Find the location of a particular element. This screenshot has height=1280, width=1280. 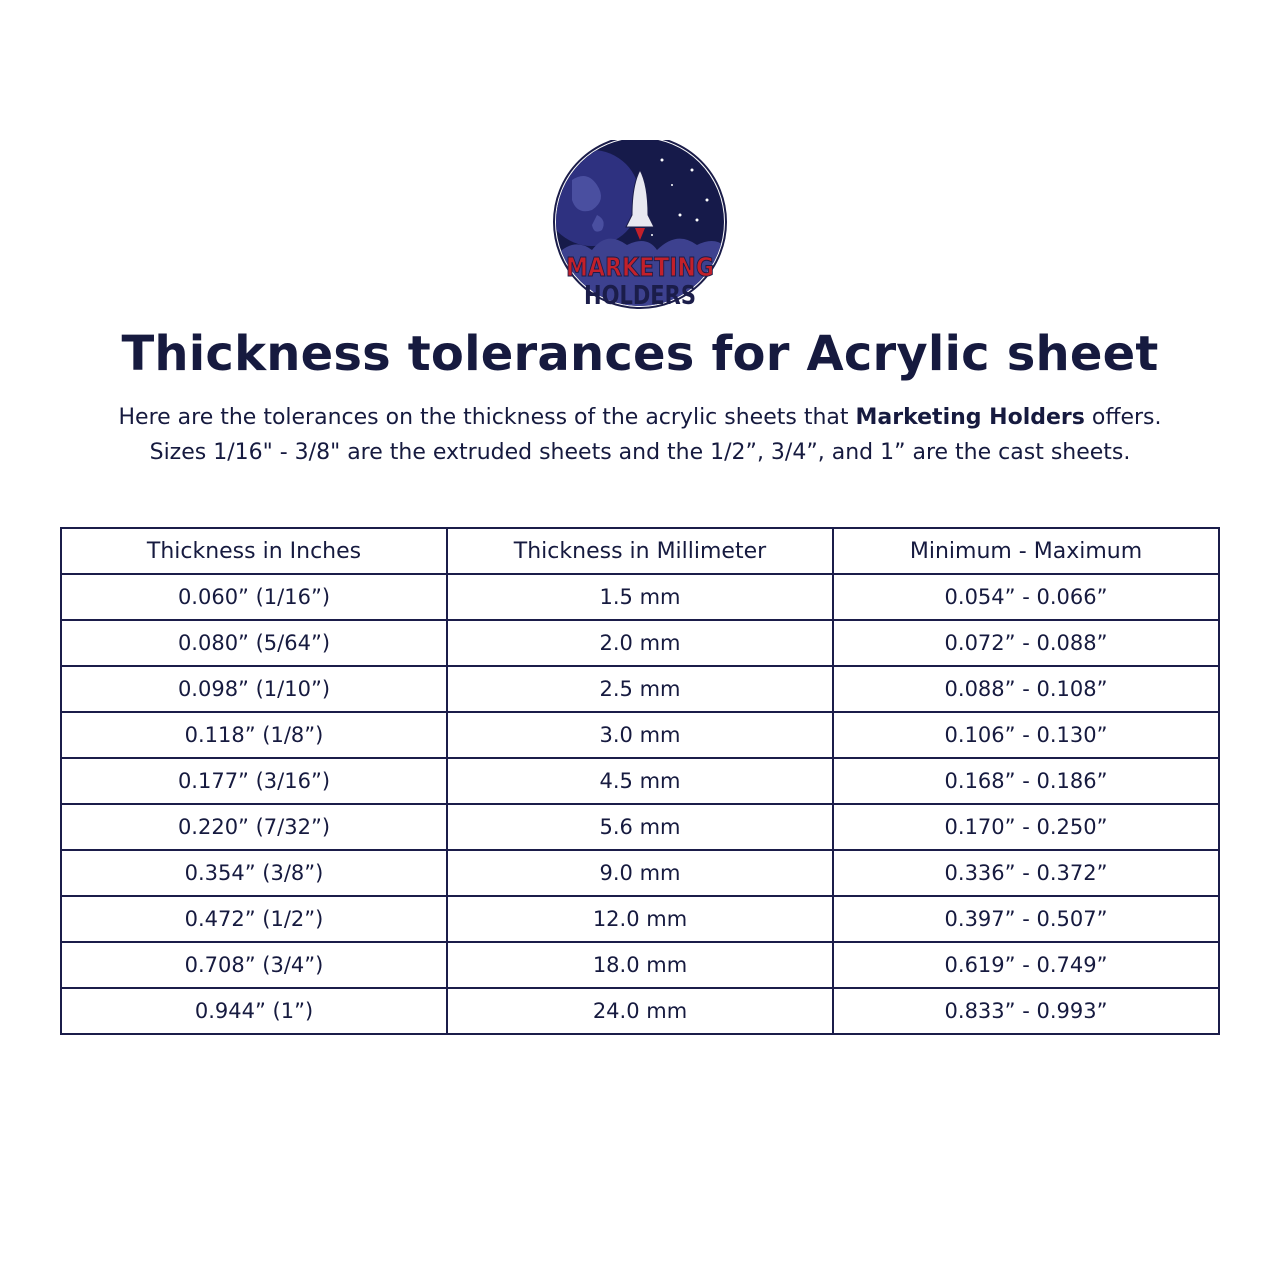

logo-text-holders: HOLDERS is located at coordinates (640, 295).